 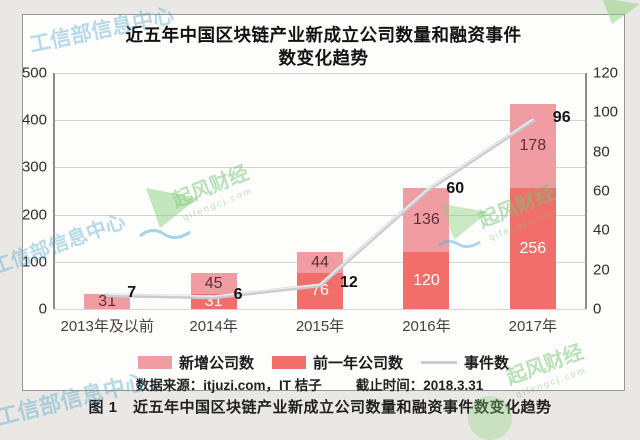 I want to click on bar-label-new: 178, so click(x=533, y=146).